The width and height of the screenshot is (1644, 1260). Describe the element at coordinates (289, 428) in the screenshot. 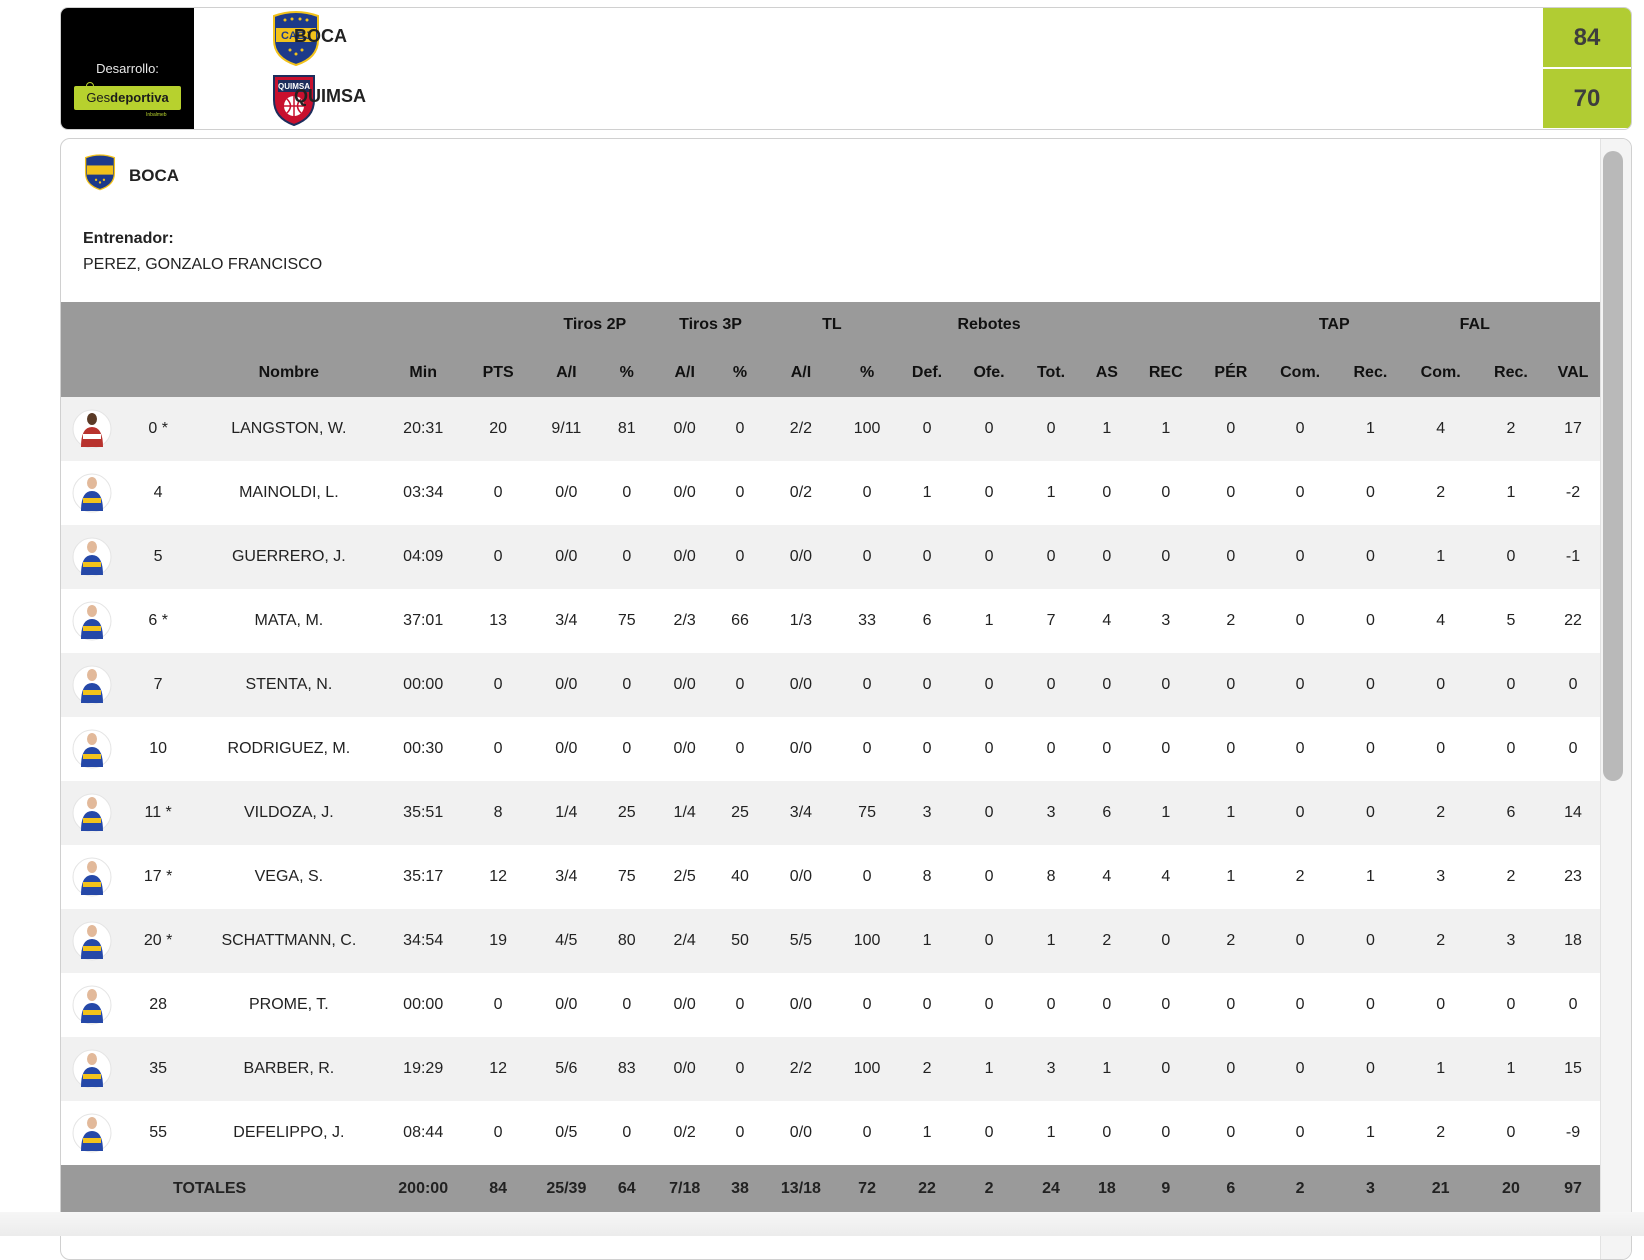

I see `player-name-link: LANGSTON, W.` at that location.